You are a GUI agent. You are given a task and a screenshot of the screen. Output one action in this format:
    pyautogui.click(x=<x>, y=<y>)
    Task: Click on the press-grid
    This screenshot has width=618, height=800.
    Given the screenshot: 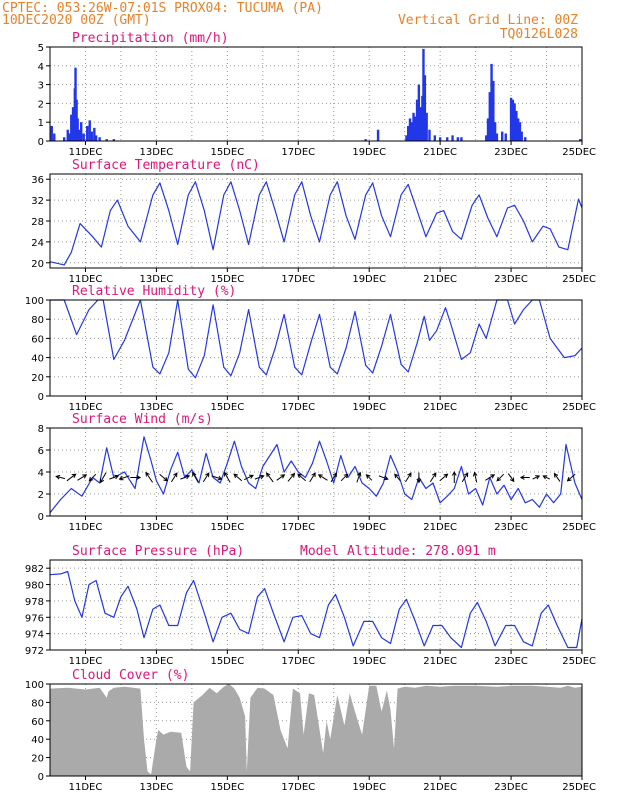 What is the action you would take?
    pyautogui.click(x=316, y=605)
    